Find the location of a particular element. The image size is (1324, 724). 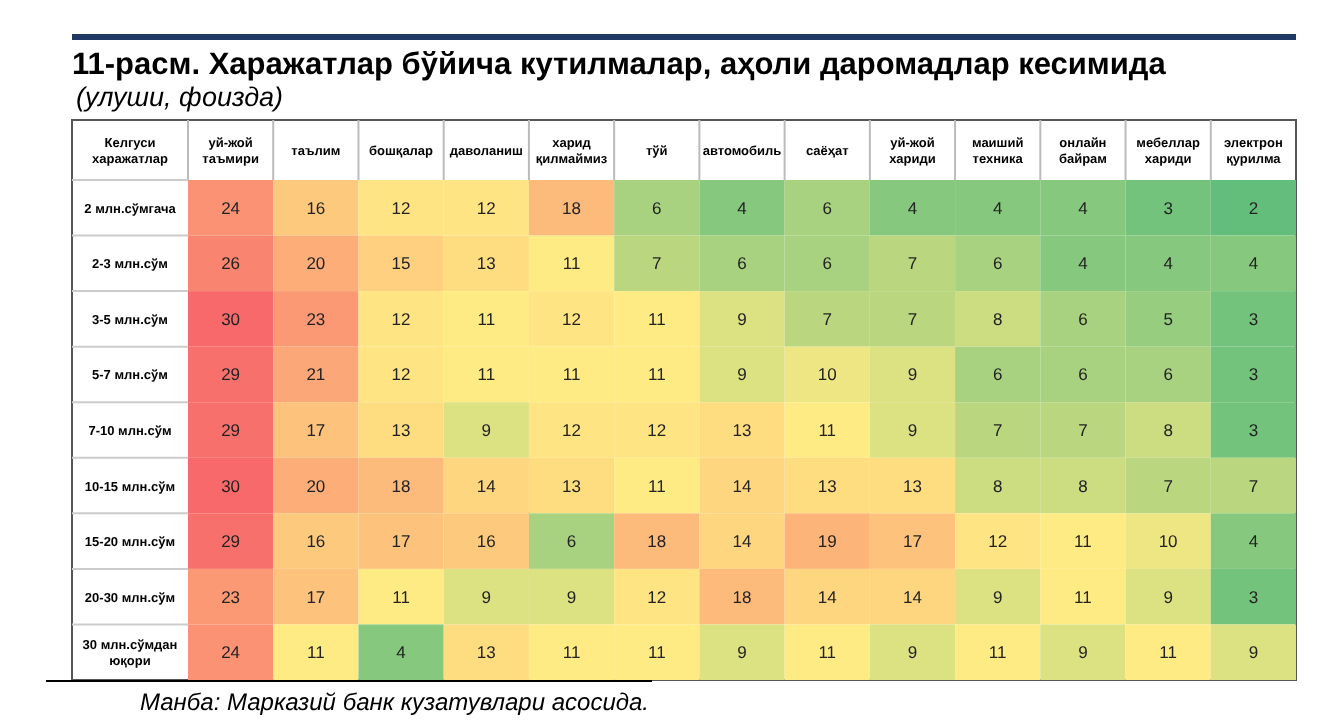

data-label: 19 is located at coordinates (827, 541).